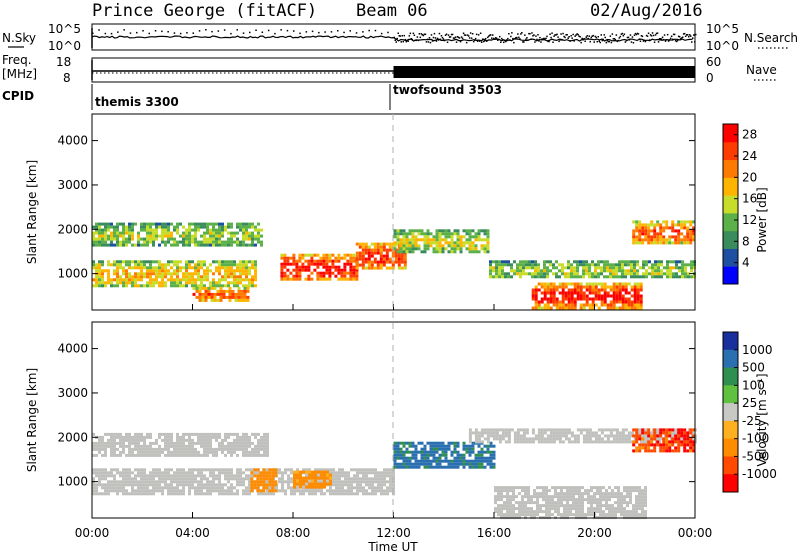 Image resolution: width=800 pixels, height=558 pixels. Describe the element at coordinates (19, 38) in the screenshot. I see `nsky-label: N.Sky` at that location.